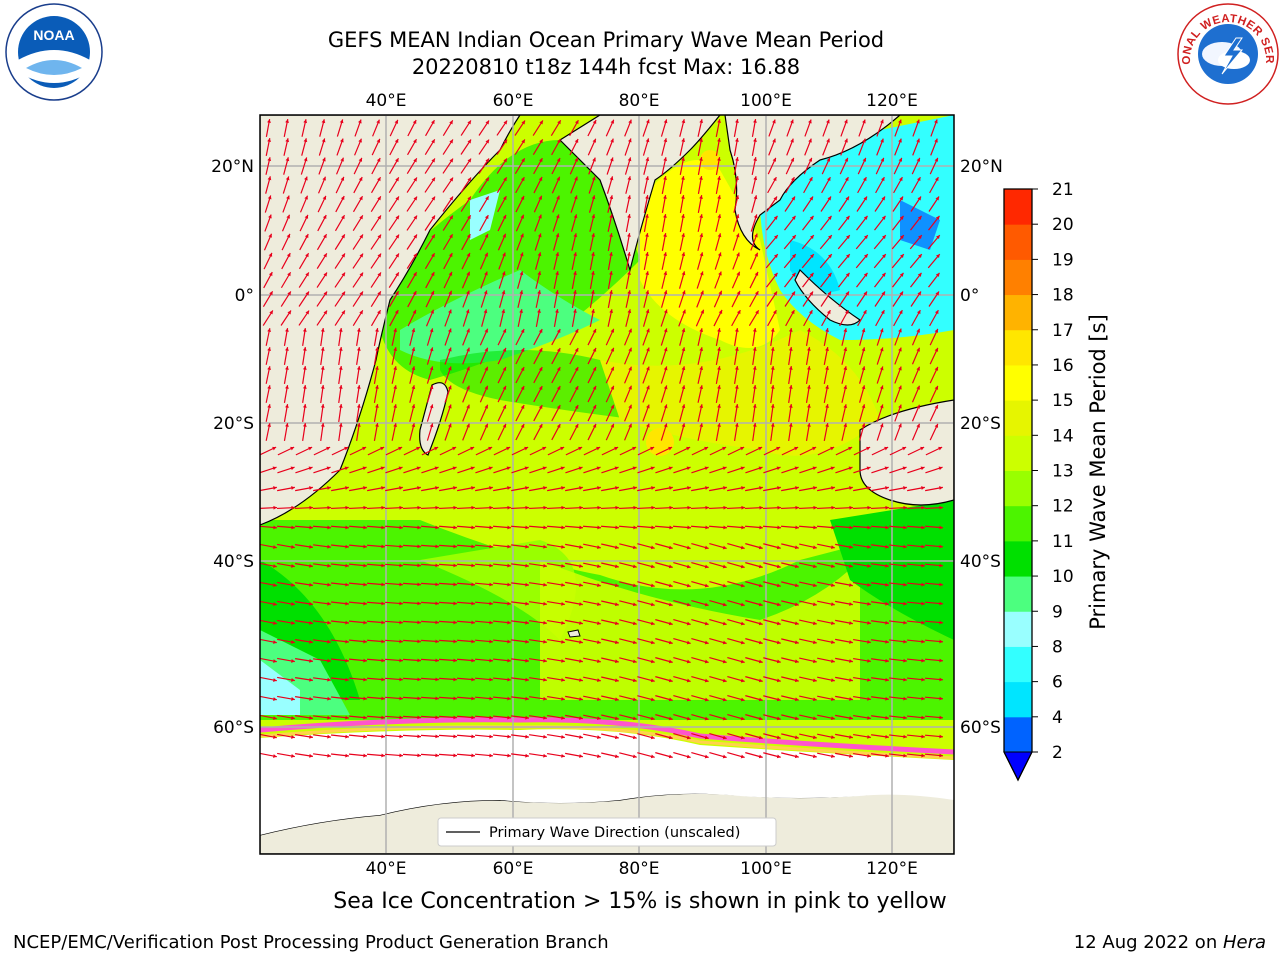 The image size is (1280, 960). I want to click on colorbar-label: Primary Wave Mean Period [s], so click(1098, 472).